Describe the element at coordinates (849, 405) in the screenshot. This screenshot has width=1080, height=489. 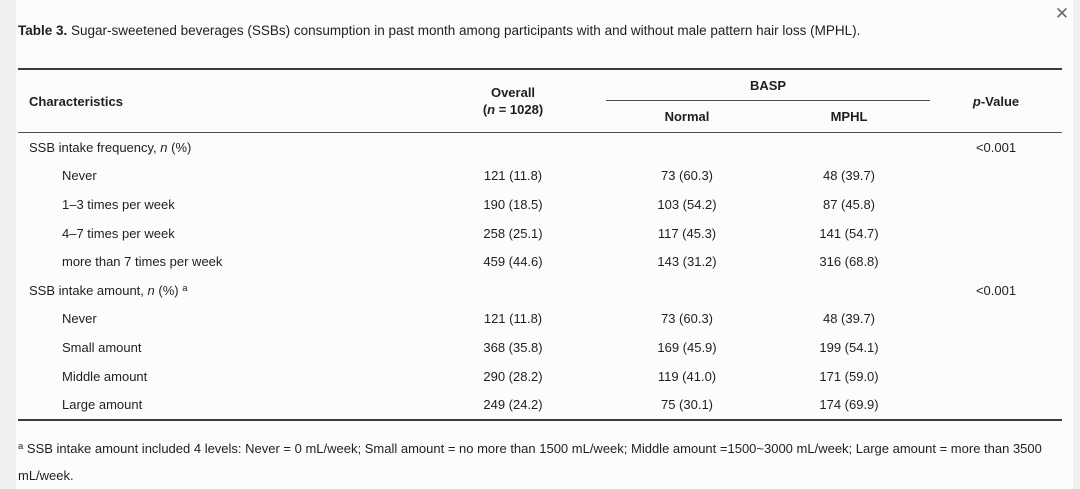
I see `cell-mphl: 174 (69.9)` at that location.